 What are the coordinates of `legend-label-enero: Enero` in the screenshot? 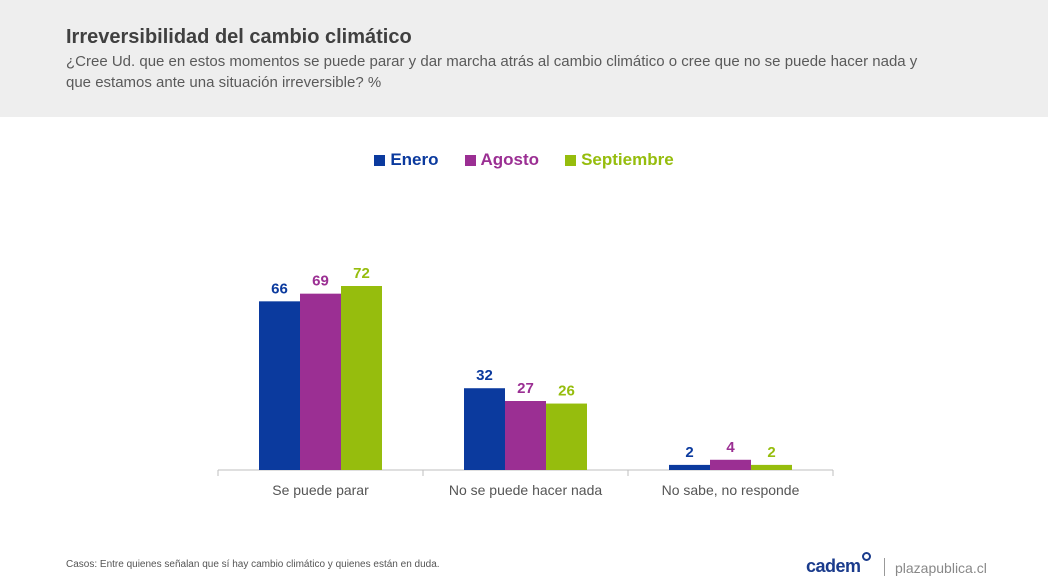 It's located at (414, 159).